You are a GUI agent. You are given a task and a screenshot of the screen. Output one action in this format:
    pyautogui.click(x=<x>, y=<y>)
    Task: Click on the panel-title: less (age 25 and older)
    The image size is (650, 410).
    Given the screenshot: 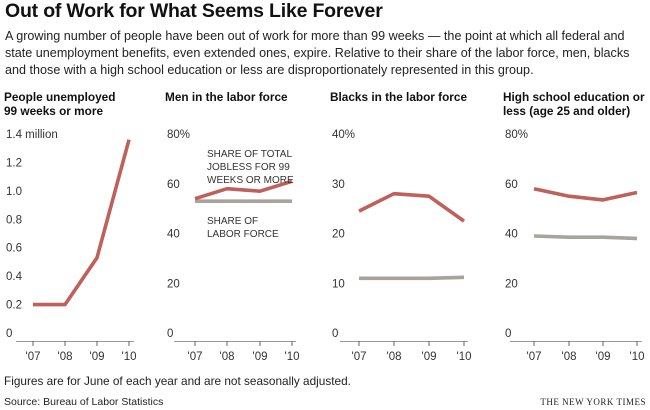 What is the action you would take?
    pyautogui.click(x=566, y=111)
    